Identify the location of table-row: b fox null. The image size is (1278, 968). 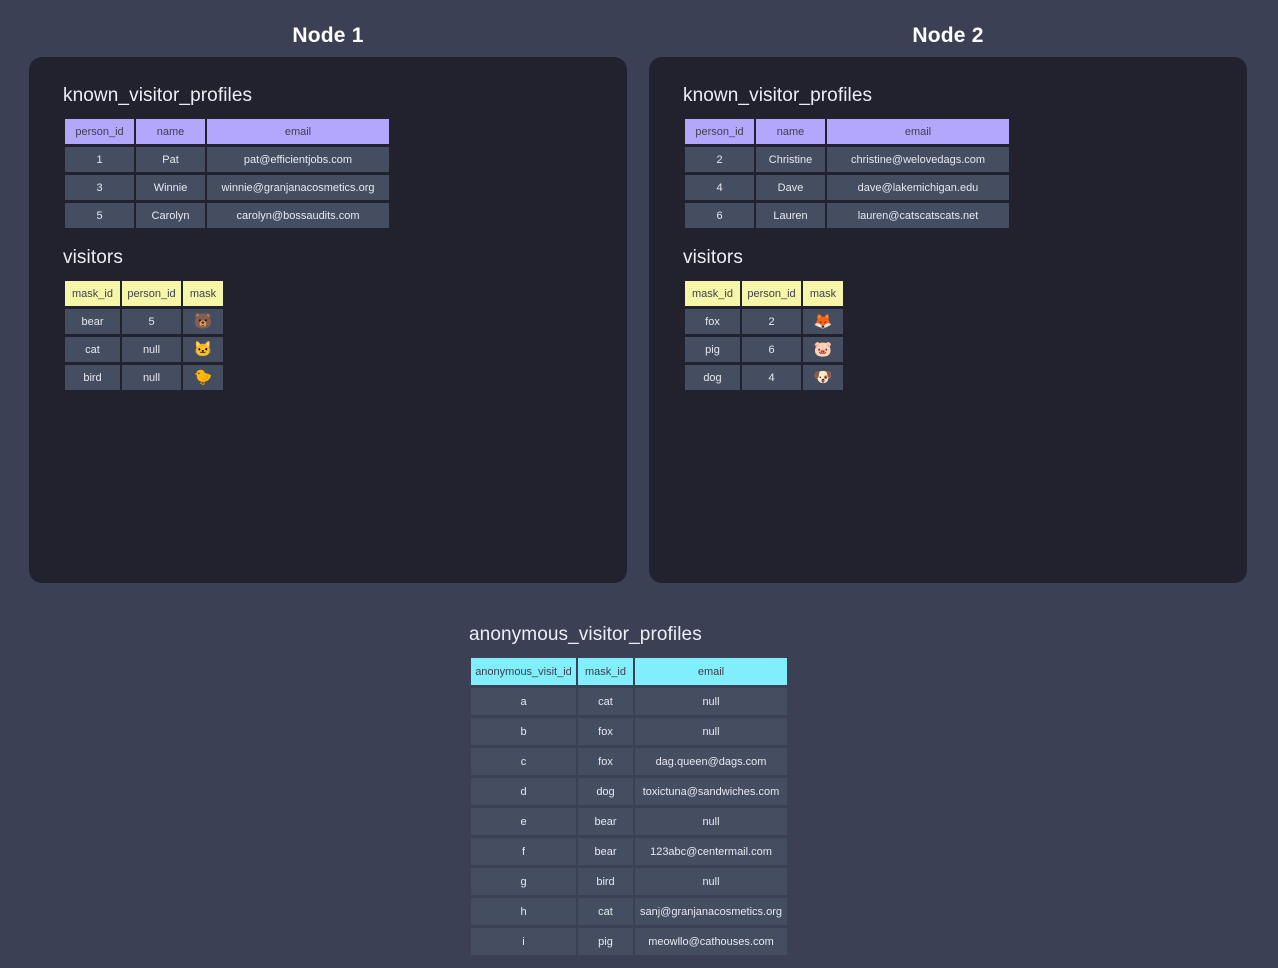
(629, 731).